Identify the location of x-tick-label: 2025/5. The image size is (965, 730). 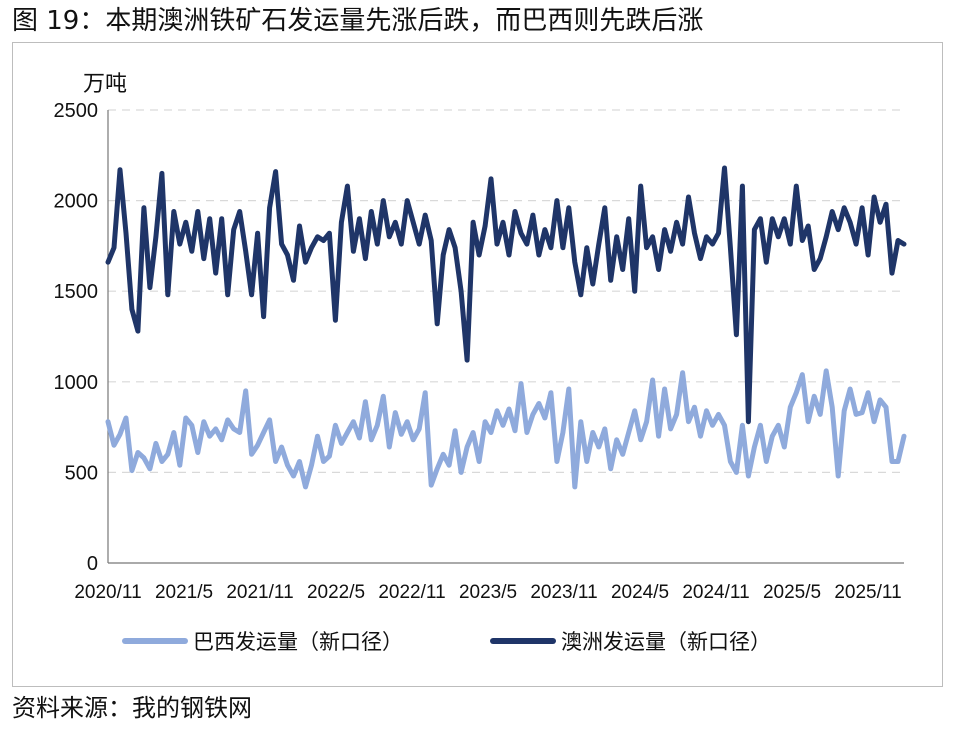
(792, 592).